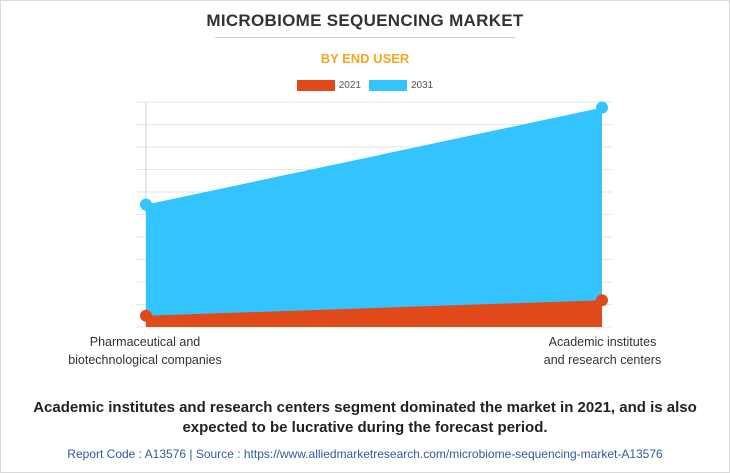  I want to click on area-series-2021, so click(374, 313).